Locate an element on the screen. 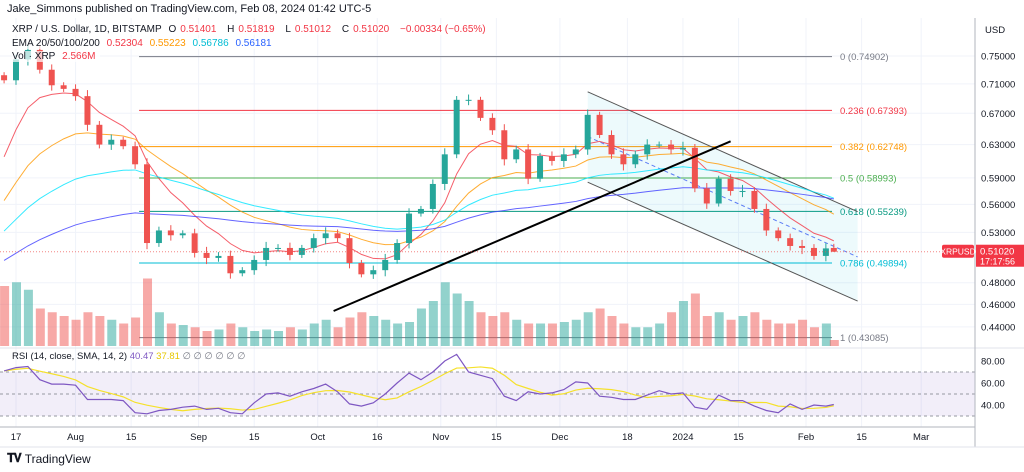 The width and height of the screenshot is (1024, 472). volume-label: Vol · XRP is located at coordinates (34, 56).